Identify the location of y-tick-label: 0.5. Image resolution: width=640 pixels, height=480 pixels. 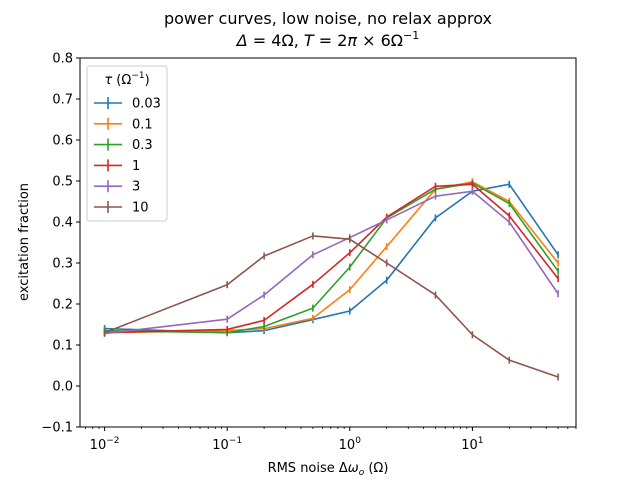
(62, 182).